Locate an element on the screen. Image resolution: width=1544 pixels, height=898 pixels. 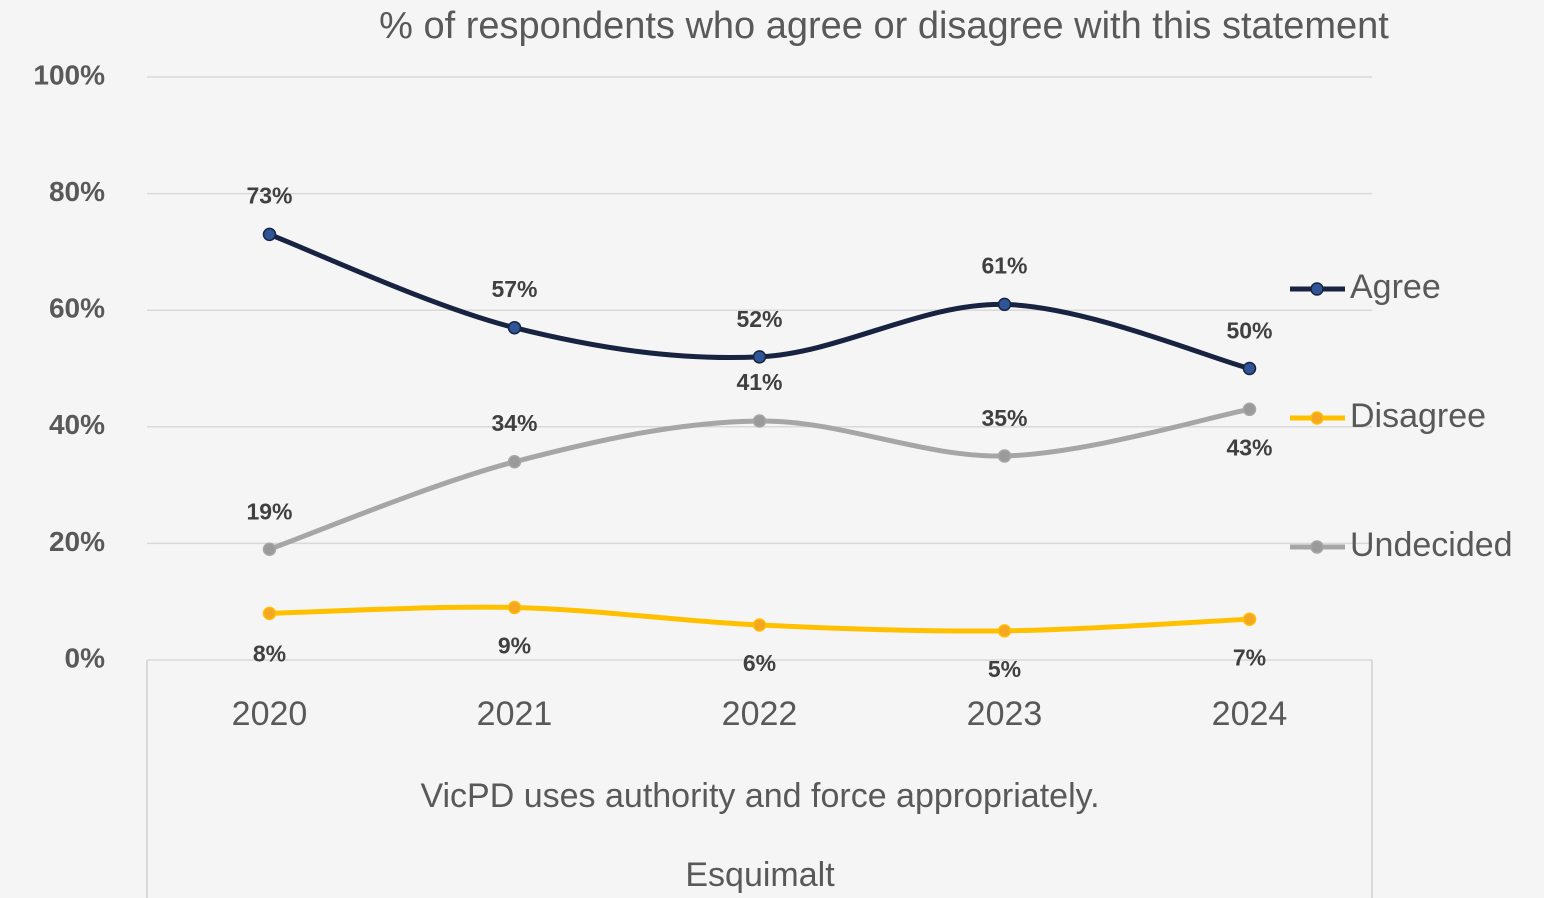
data-label: 35% is located at coordinates (1004, 418).